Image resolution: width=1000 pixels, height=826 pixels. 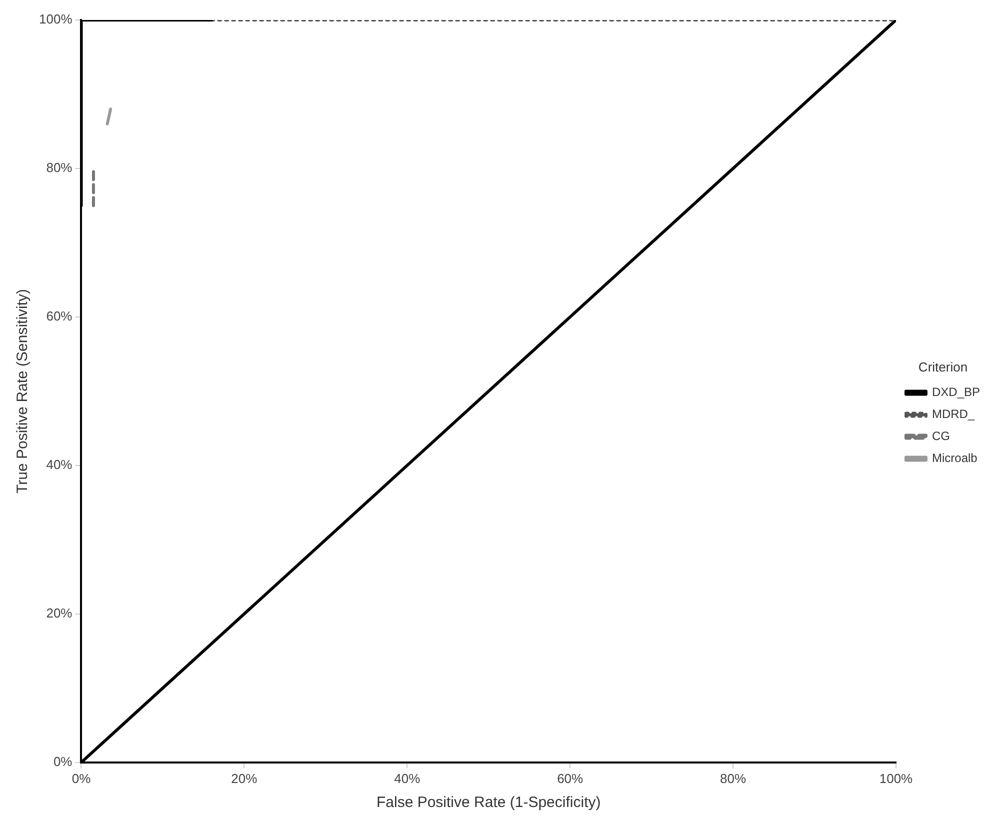 I want to click on x-tick-label: 80%, so click(x=733, y=778).